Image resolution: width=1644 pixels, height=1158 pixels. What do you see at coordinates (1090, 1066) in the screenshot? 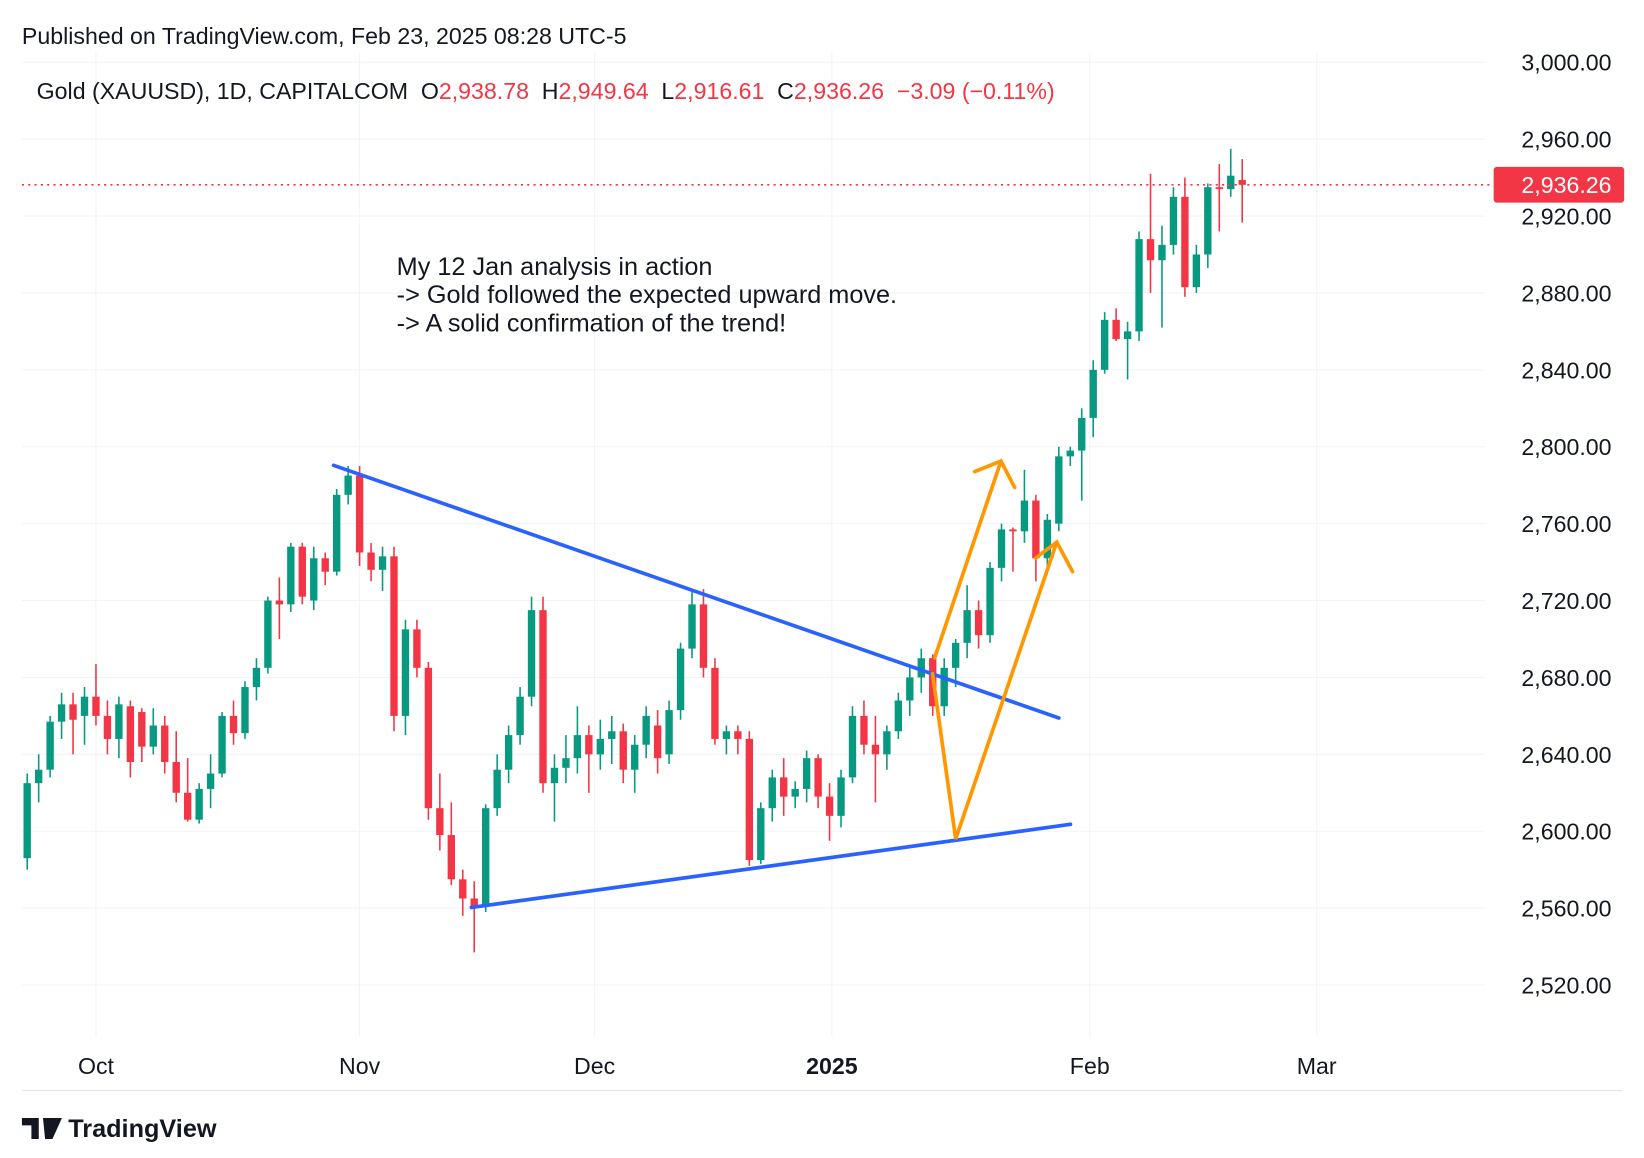
I see `x-tick-label: Feb` at bounding box center [1090, 1066].